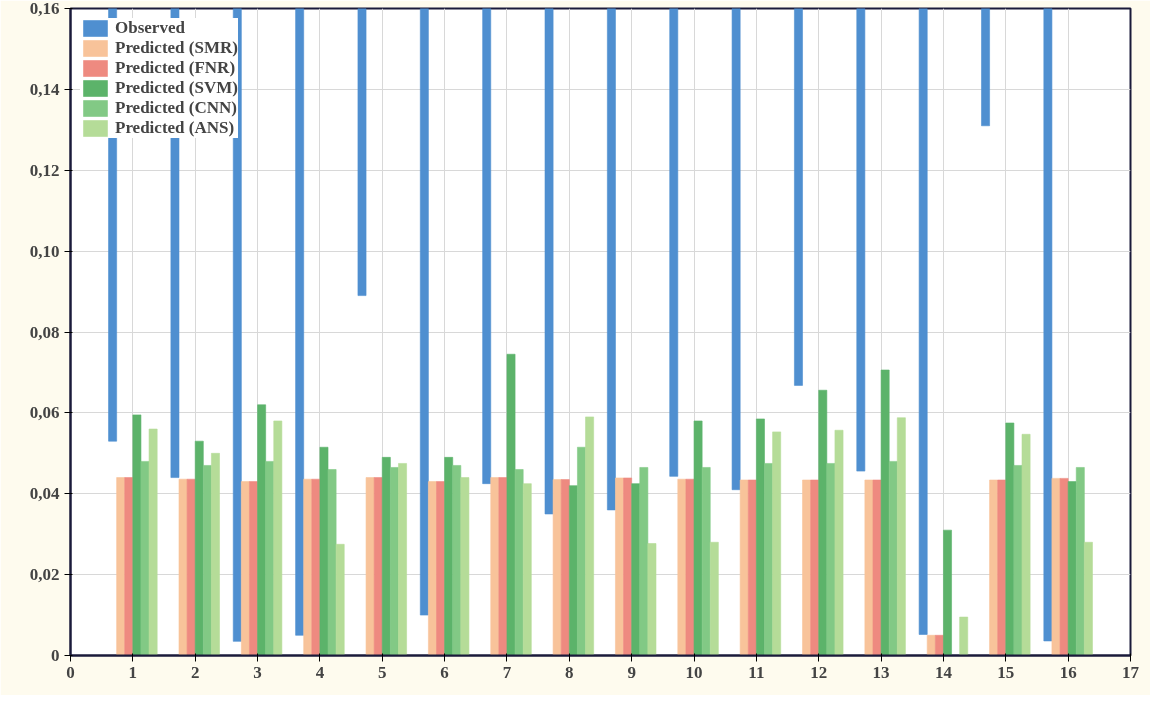 This screenshot has width=1155, height=701. I want to click on x-tick-label: 7, so click(507, 672).